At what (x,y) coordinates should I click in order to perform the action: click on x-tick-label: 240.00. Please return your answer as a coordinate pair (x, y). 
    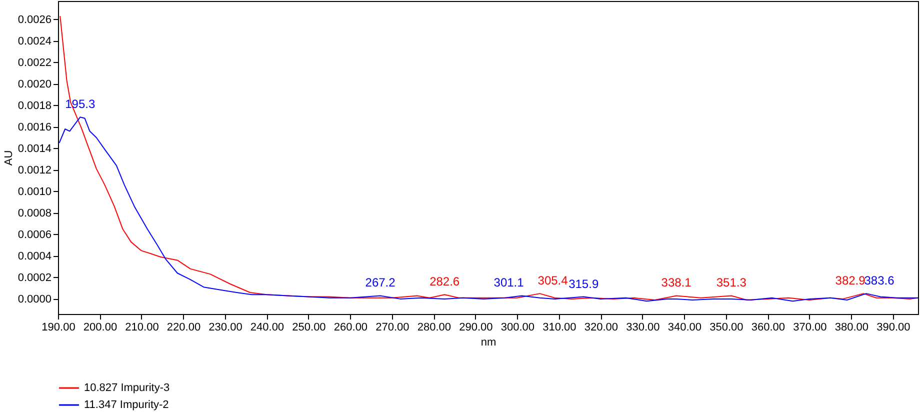
    Looking at the image, I should click on (267, 328).